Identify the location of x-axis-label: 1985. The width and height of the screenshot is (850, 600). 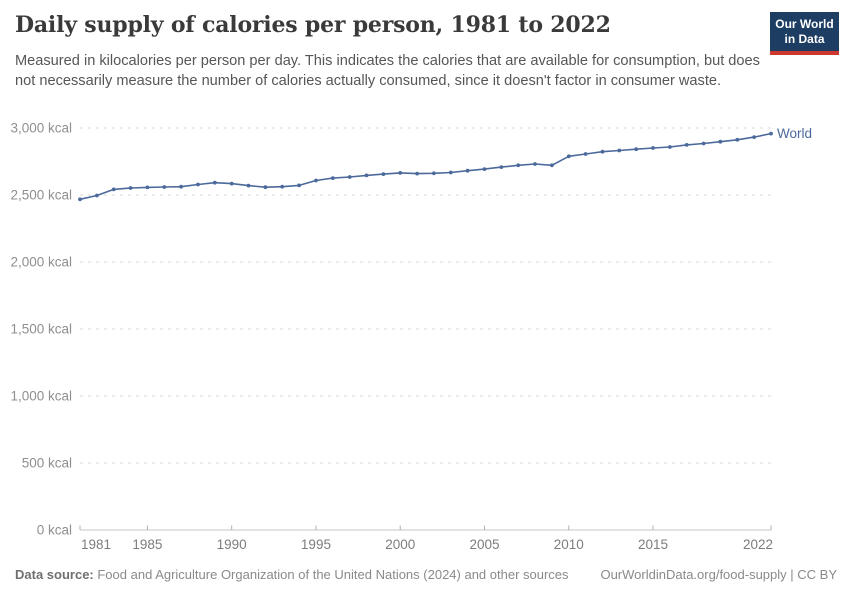
(147, 544).